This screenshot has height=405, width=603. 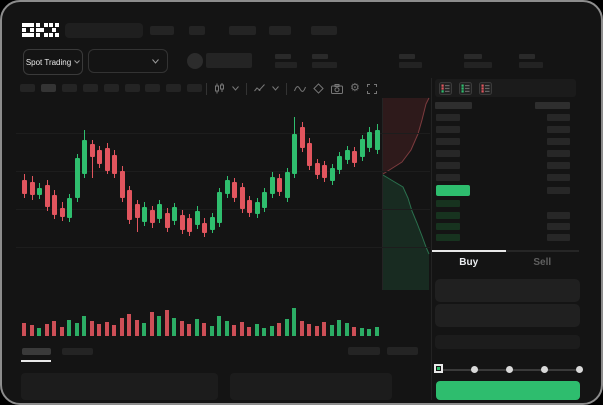 What do you see at coordinates (438, 368) in the screenshot?
I see `slider-handle` at bounding box center [438, 368].